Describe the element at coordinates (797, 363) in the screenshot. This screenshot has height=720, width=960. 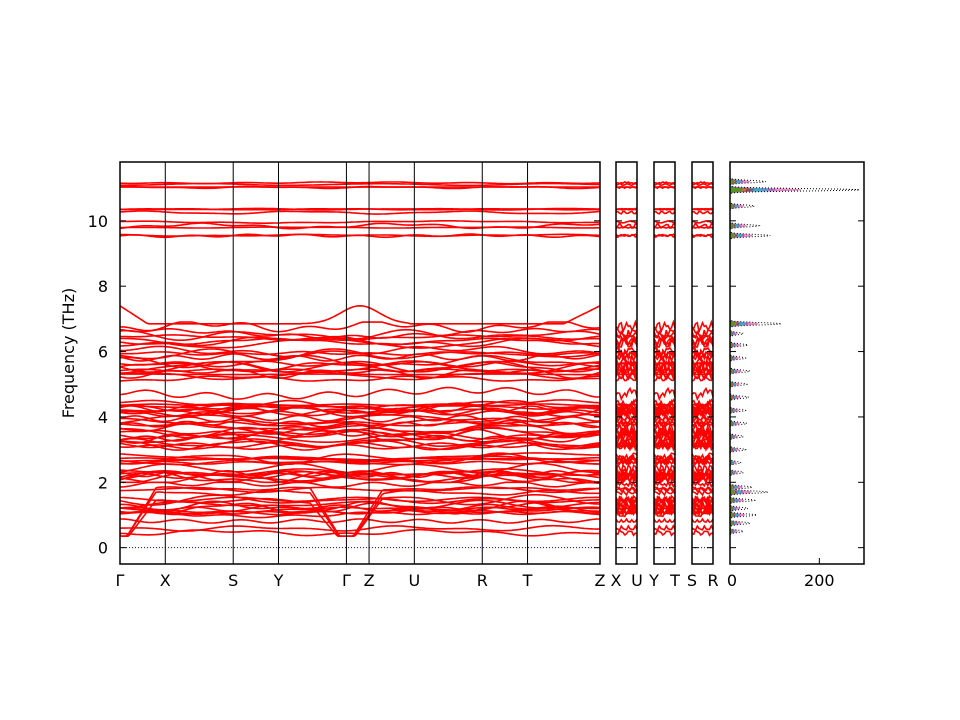
I see `dos-frame` at that location.